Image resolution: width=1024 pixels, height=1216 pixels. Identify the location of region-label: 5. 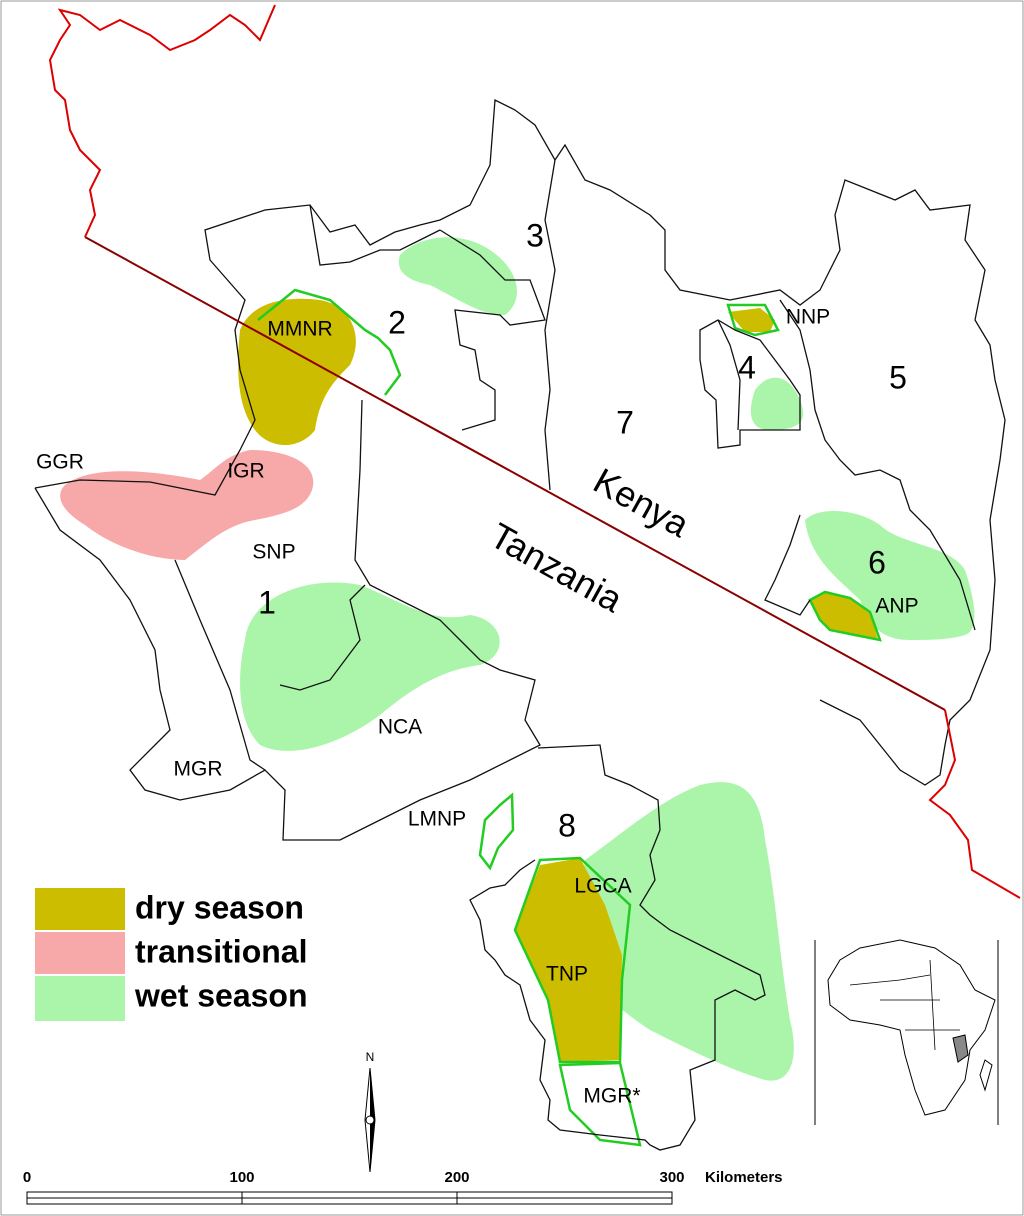
(898, 377).